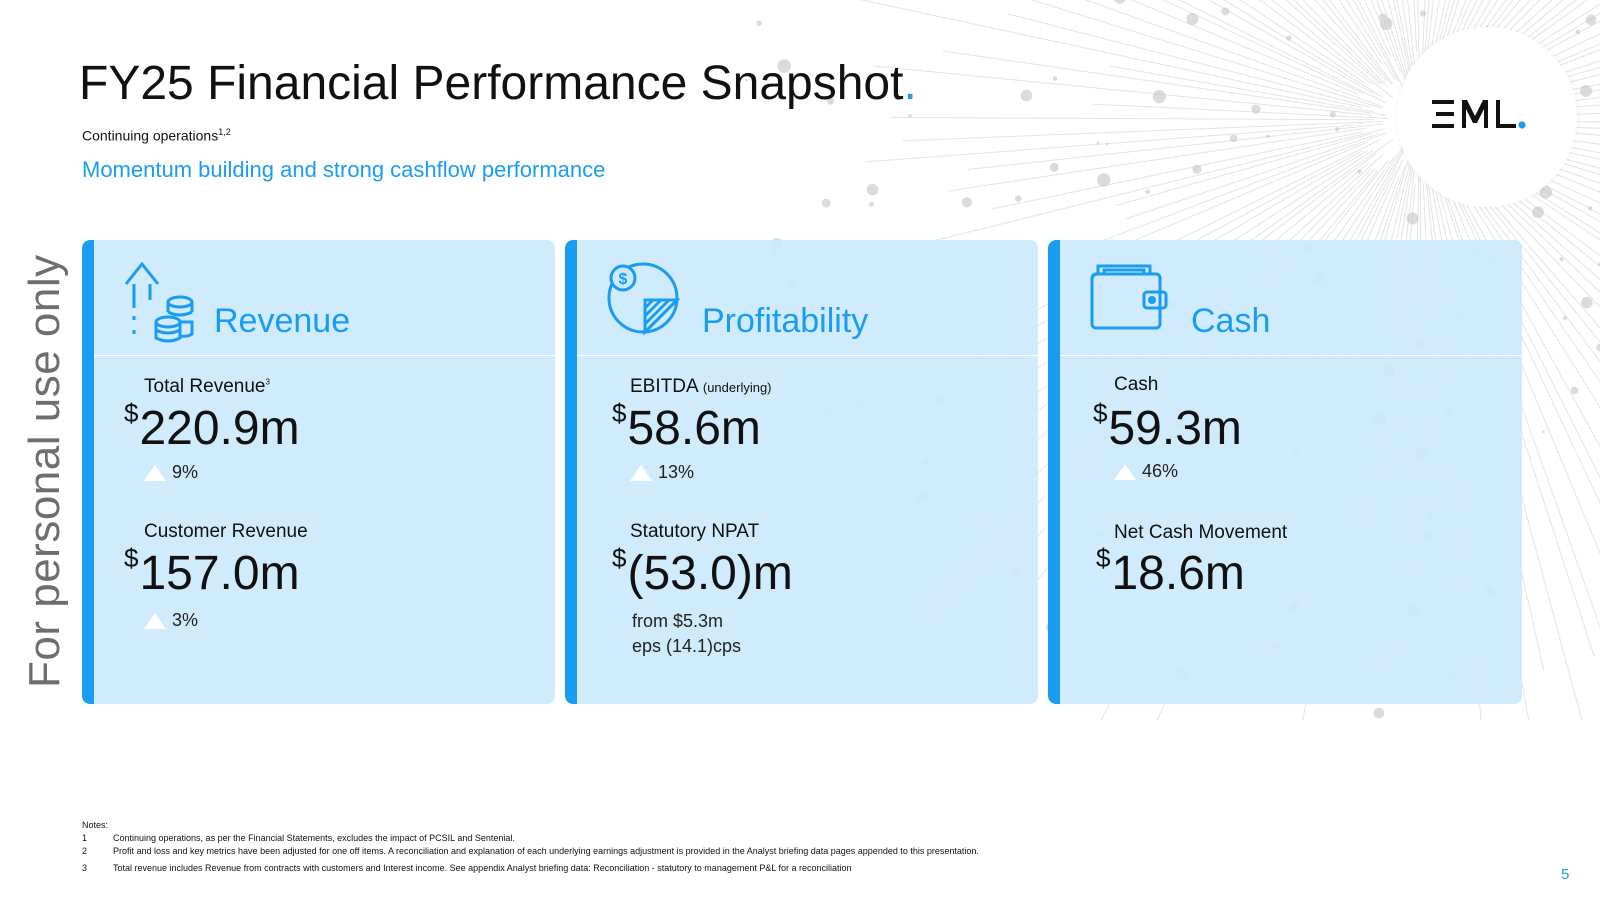 Image resolution: width=1600 pixels, height=900 pixels. Describe the element at coordinates (644, 299) in the screenshot. I see `pie-chart-dollar-icon: $` at that location.